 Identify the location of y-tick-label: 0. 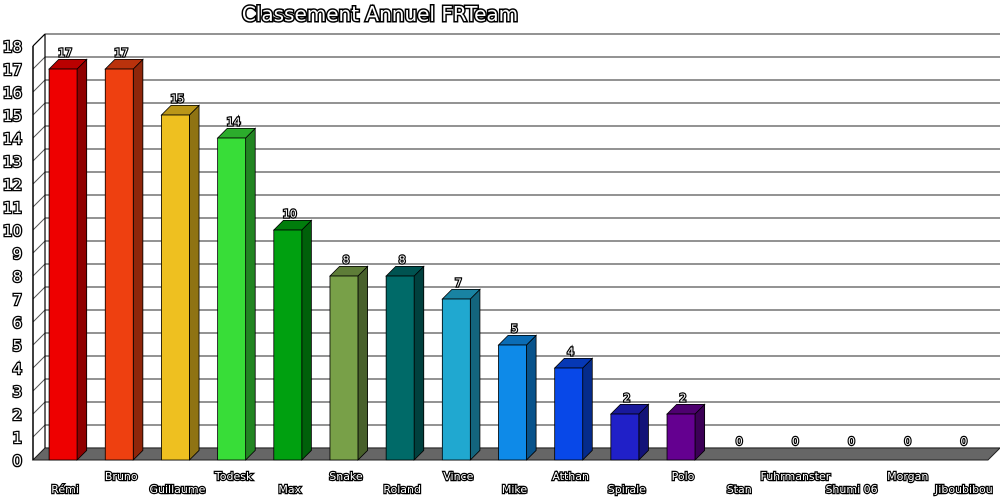
(17, 461).